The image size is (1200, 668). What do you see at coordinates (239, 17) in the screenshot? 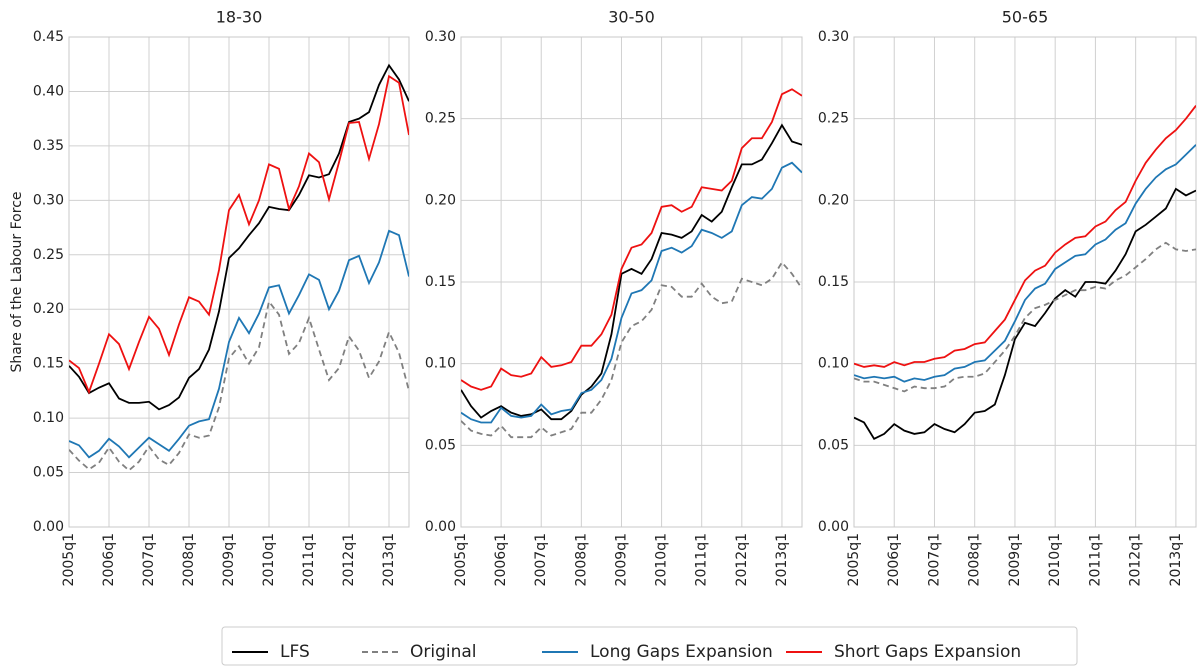
I see `panel-title: 18-30` at bounding box center [239, 17].